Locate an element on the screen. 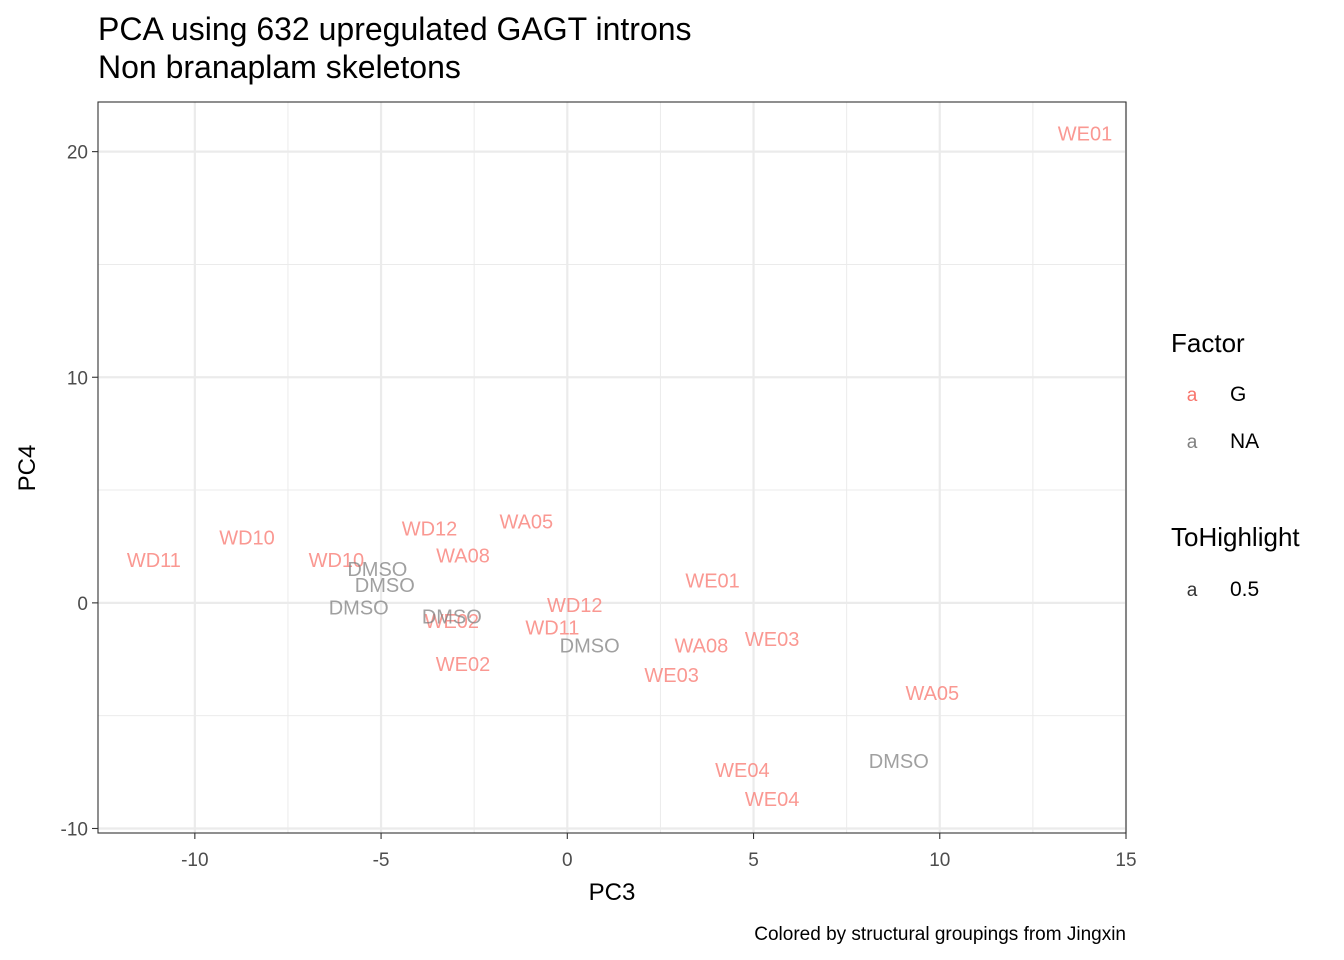  legend-key-highlight: a is located at coordinates (1192, 590).